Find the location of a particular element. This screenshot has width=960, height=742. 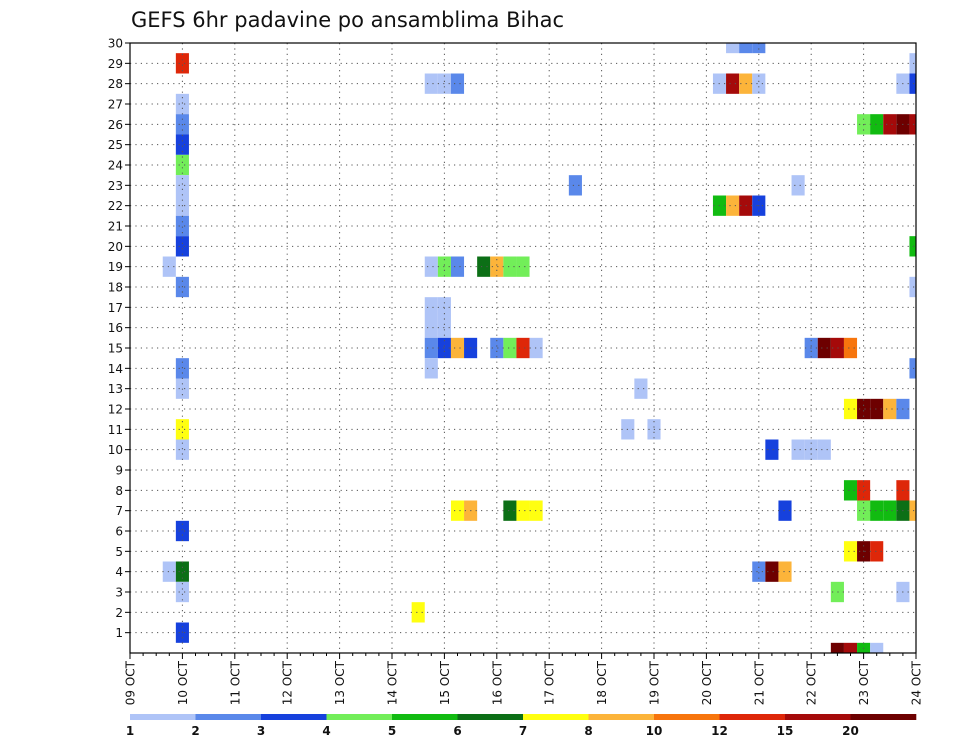

y-tick-label: 13 is located at coordinates (115, 389).